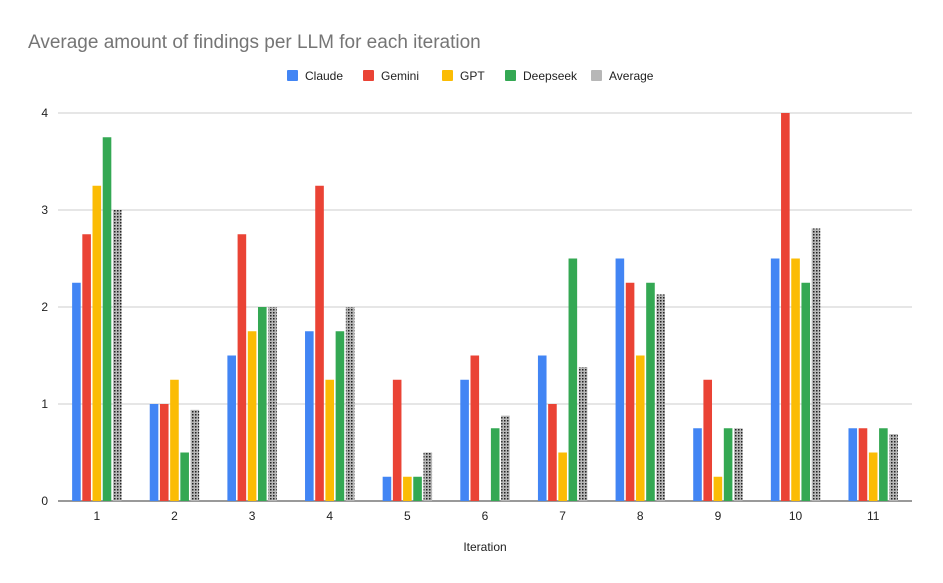  I want to click on y-tick-label: 2, so click(44, 307).